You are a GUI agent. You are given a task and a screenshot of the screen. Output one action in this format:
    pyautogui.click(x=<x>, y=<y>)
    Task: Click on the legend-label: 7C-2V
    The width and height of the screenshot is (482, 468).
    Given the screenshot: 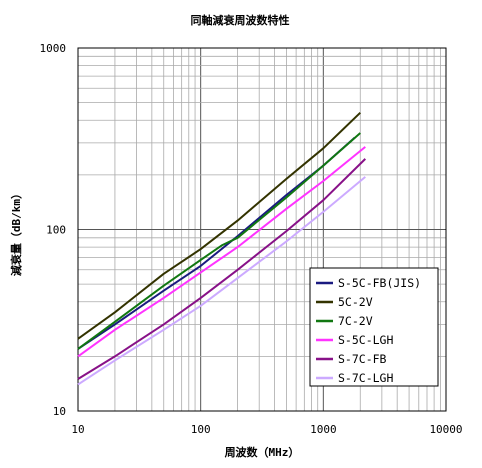 What is the action you would take?
    pyautogui.click(x=355, y=321)
    